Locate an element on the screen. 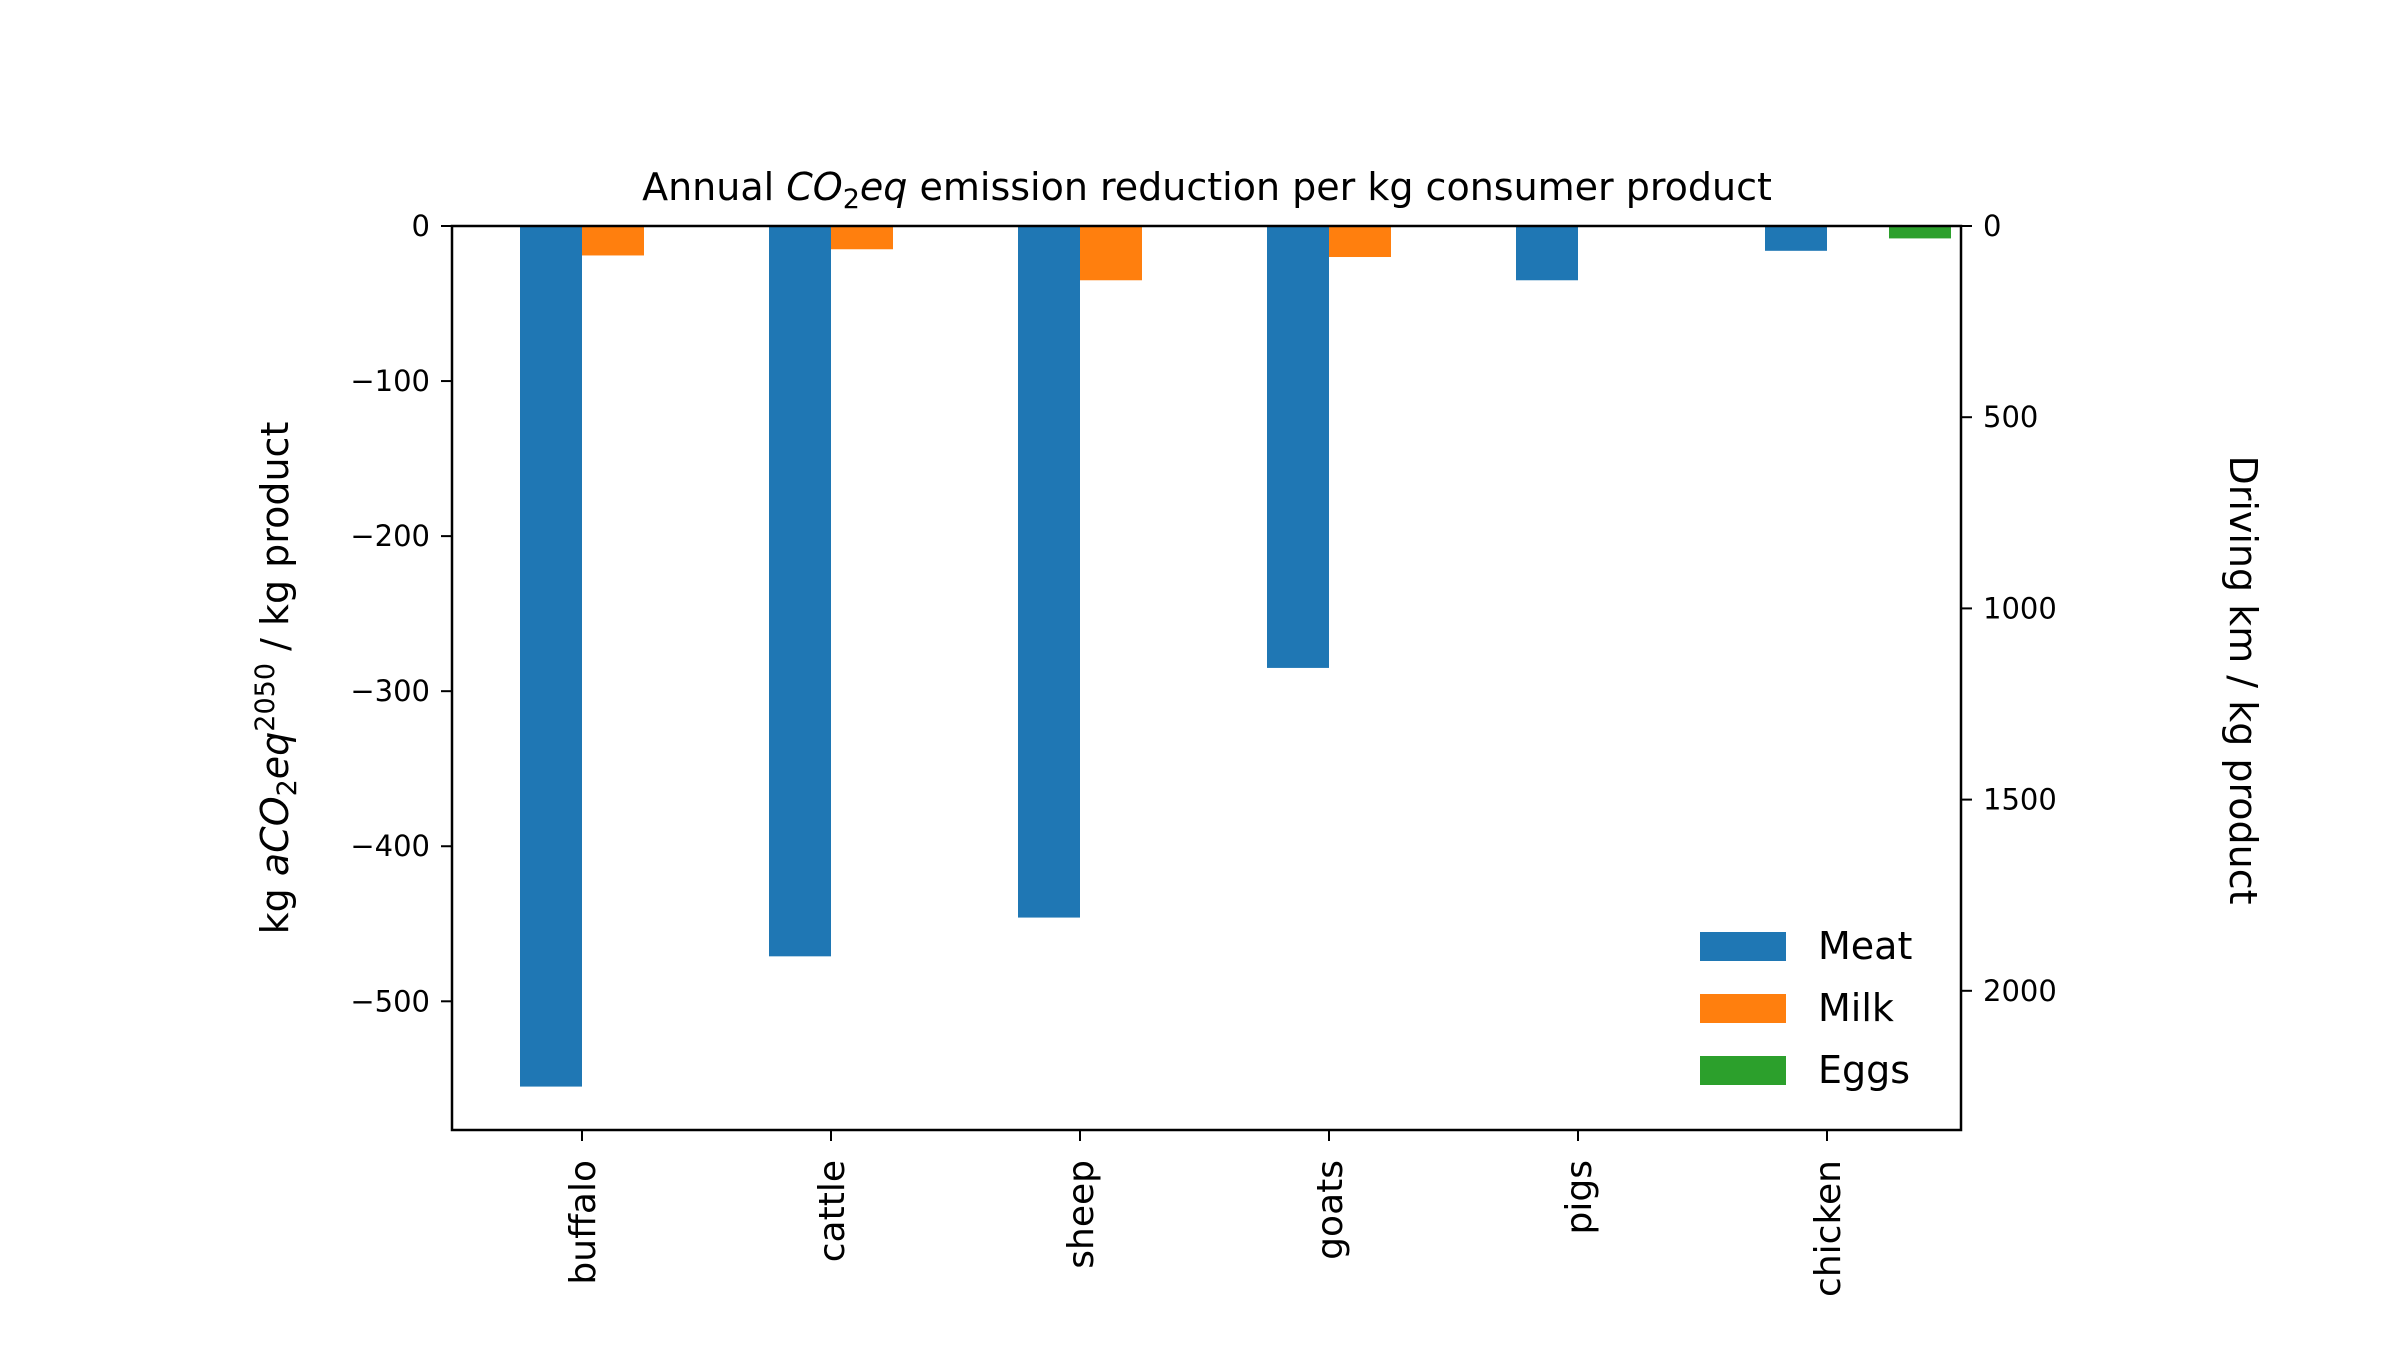  bar-meat-cattle is located at coordinates (800, 591).